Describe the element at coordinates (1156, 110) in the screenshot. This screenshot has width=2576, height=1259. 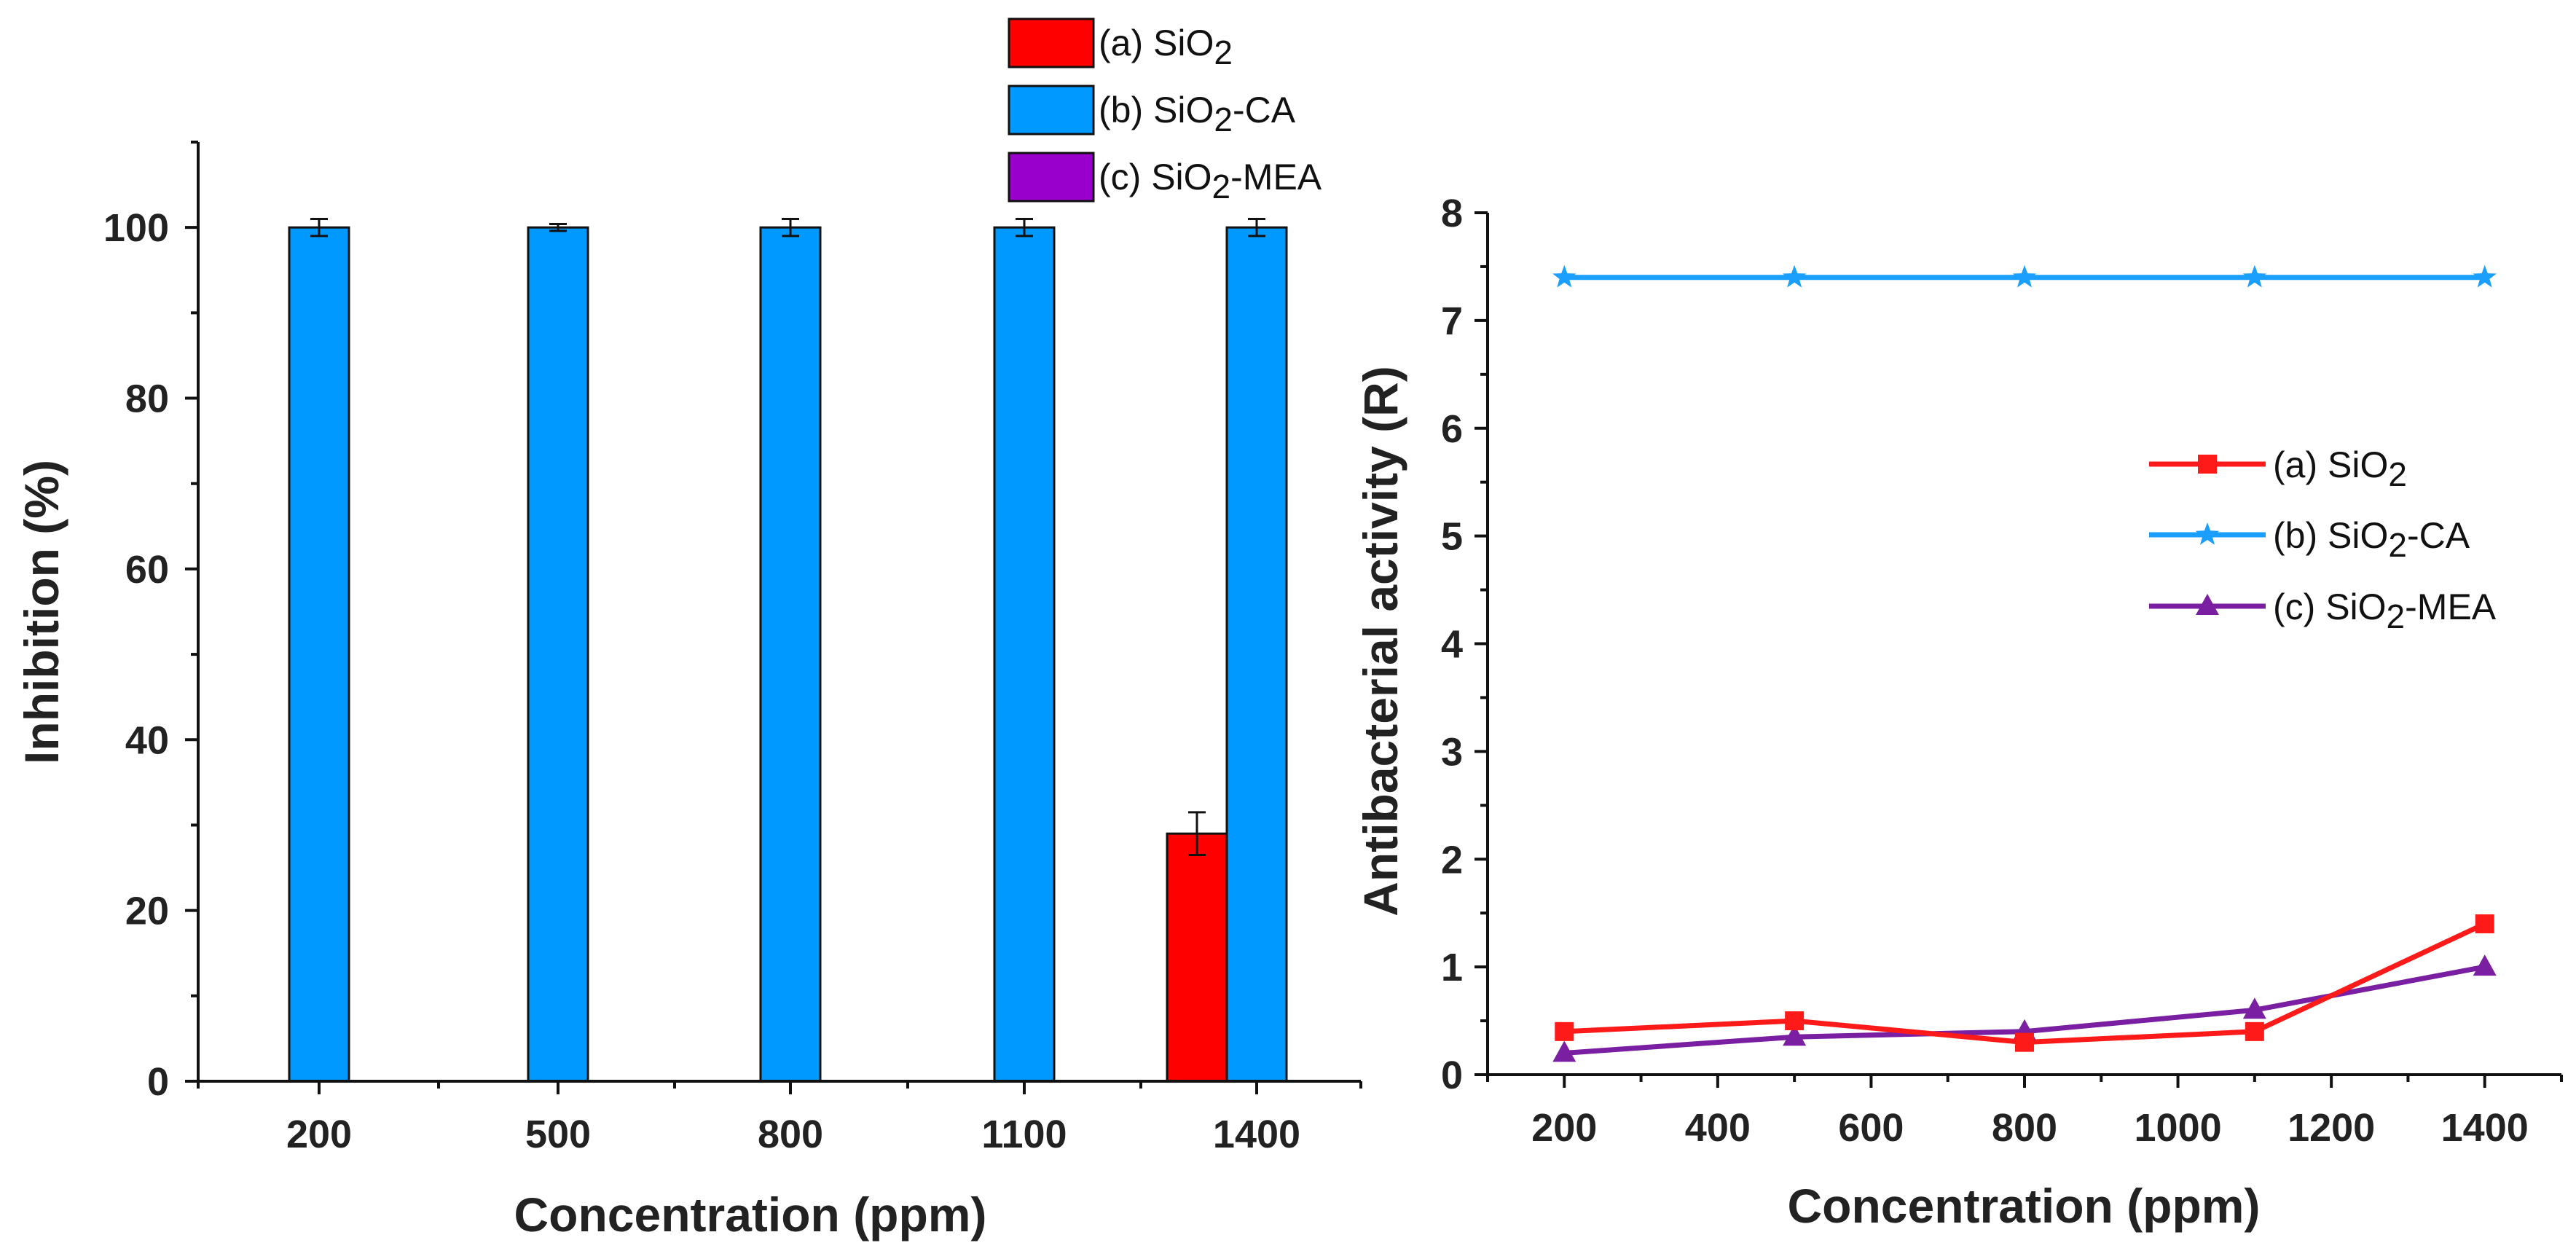
I see `bar-legend-label-base: (b) SiO` at that location.